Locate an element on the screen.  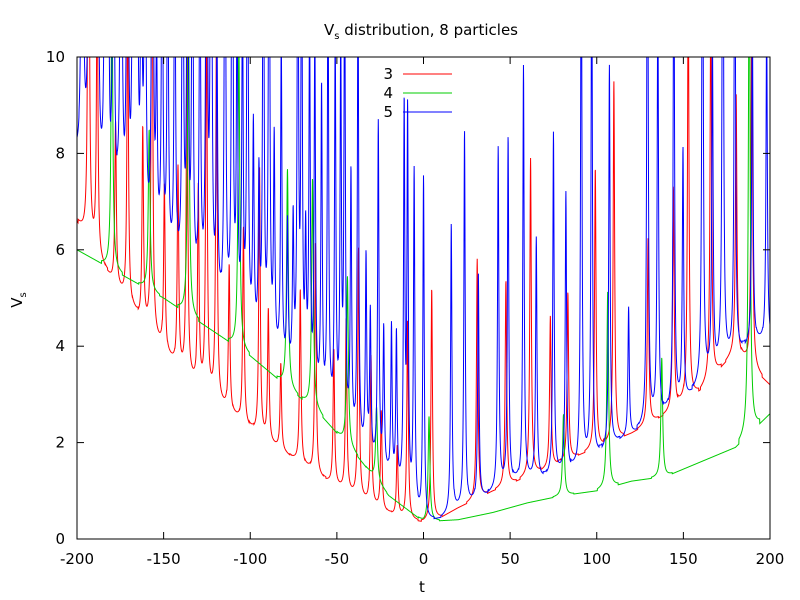
x-tick-label: -150 is located at coordinates (164, 559).